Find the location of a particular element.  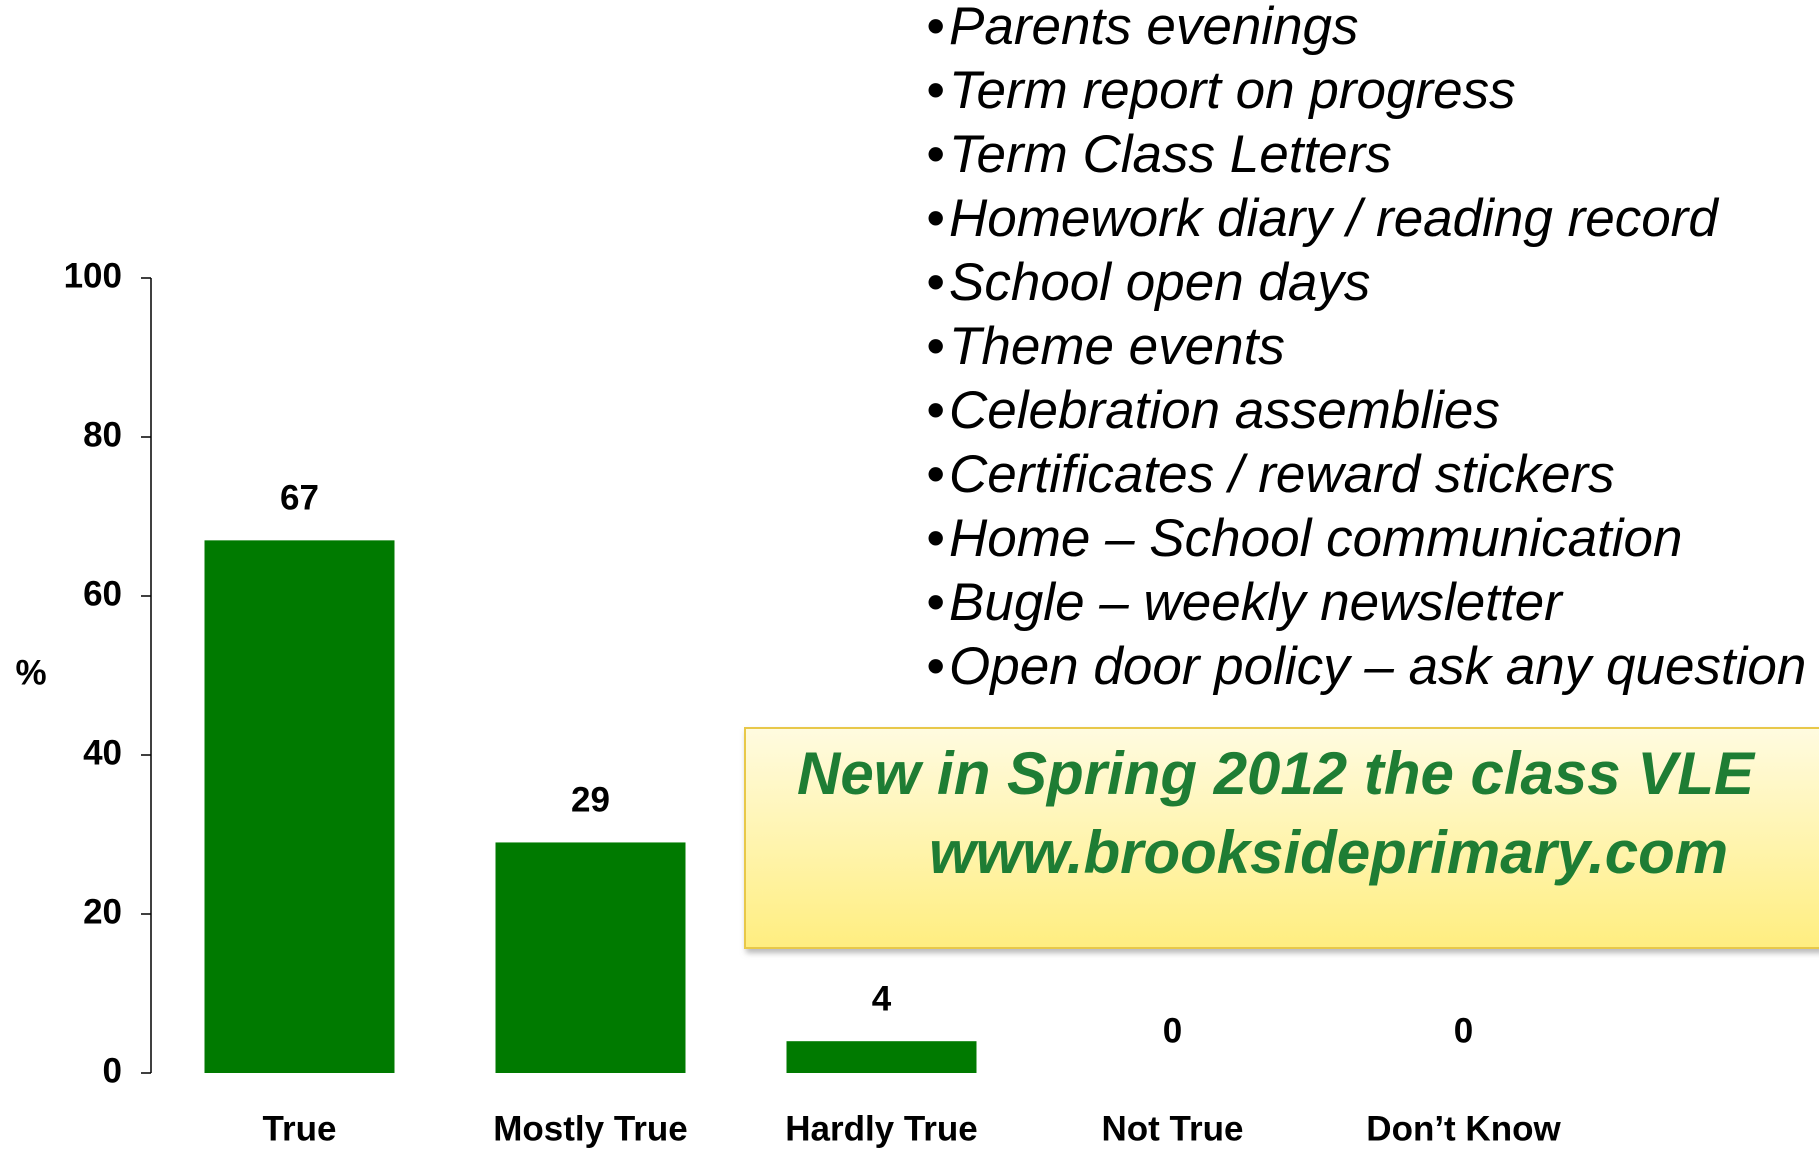

bullet-item: Certificates / reward stickers is located at coordinates (1282, 474).